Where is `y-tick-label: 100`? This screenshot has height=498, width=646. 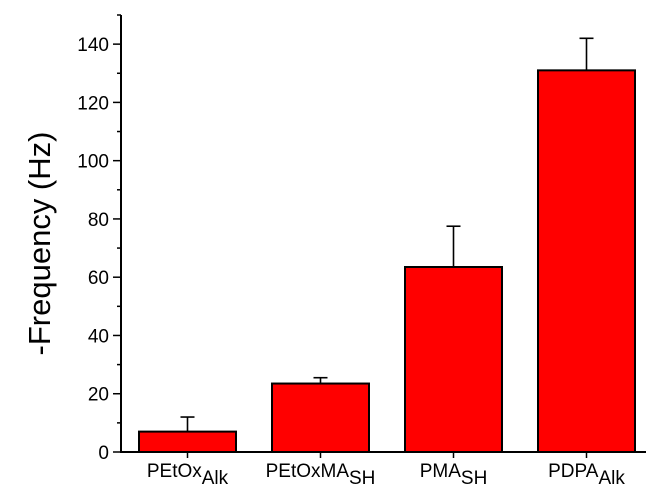
y-tick-label: 100 is located at coordinates (93, 162).